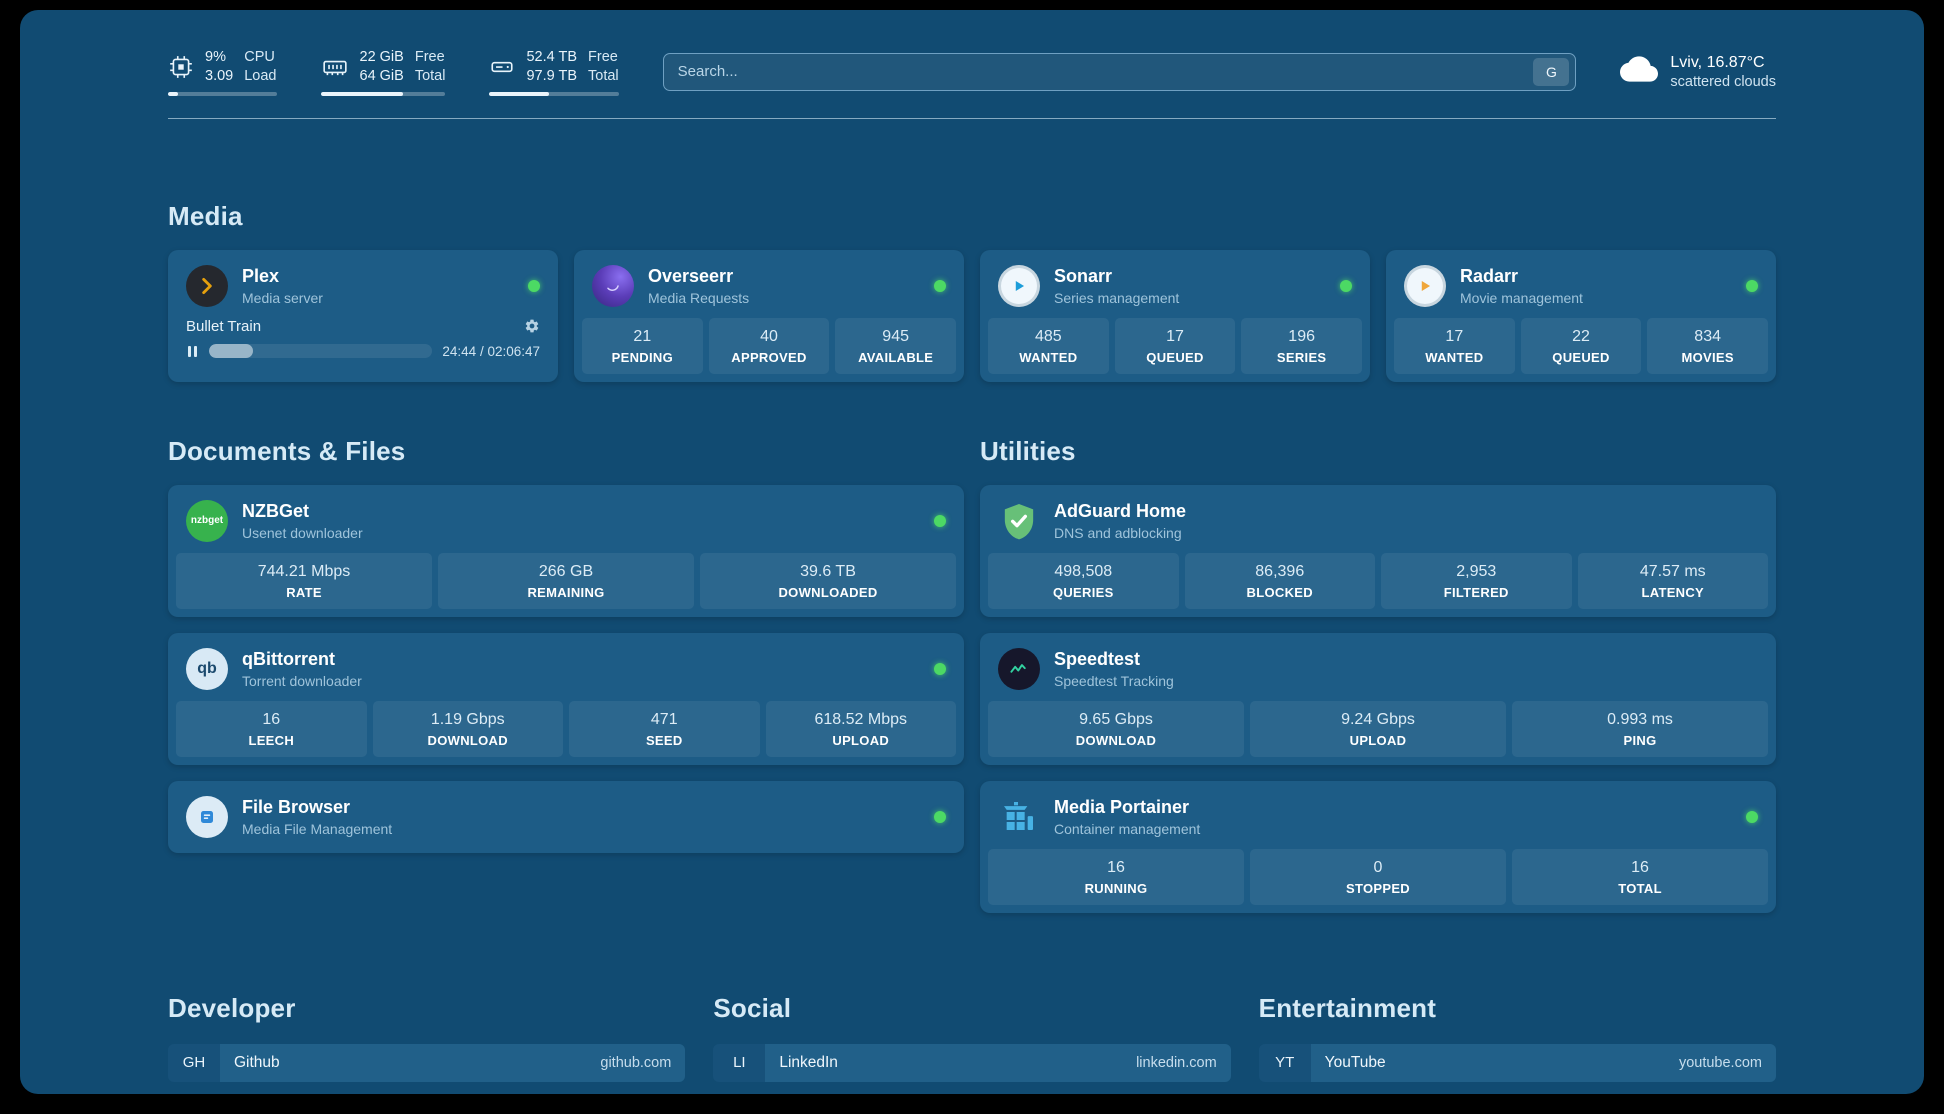 This screenshot has height=1114, width=1944. Describe the element at coordinates (1521, 297) in the screenshot. I see `app-subtitle: Movie management` at that location.